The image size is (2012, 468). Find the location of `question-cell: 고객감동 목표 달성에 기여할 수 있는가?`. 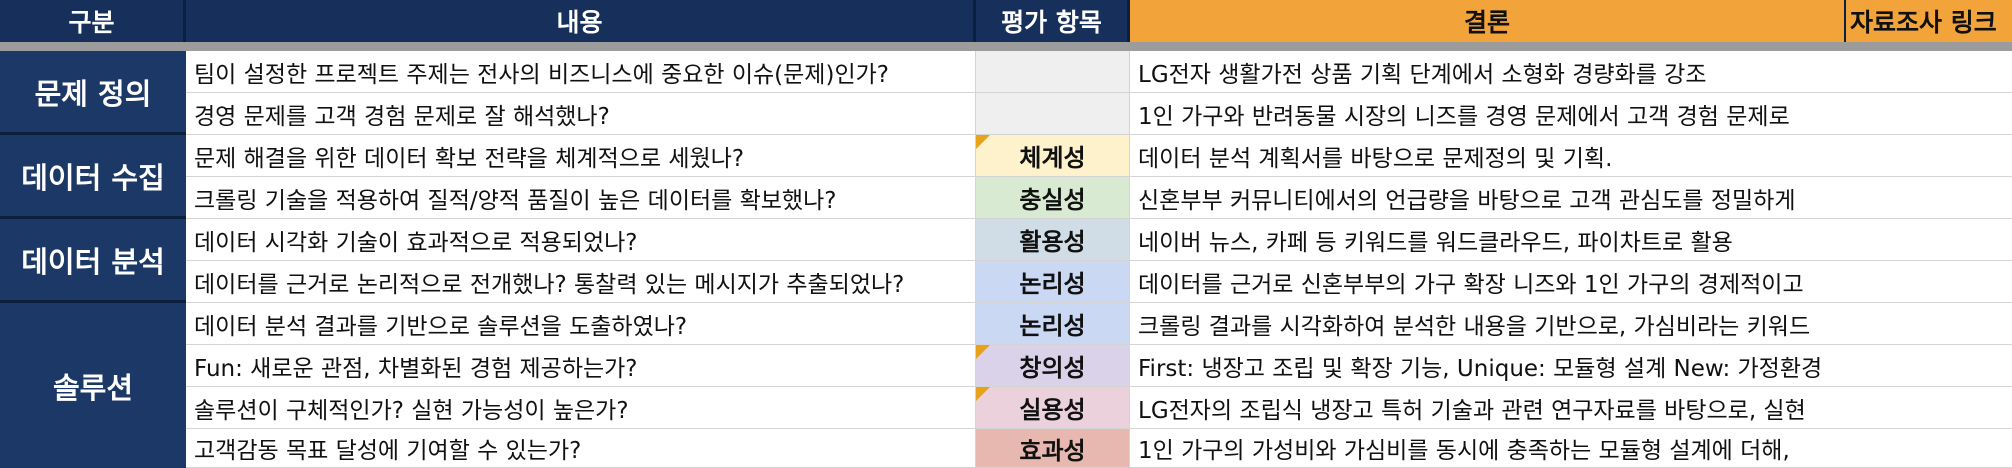

question-cell: 고객감동 목표 달성에 기여할 수 있는가? is located at coordinates (581, 448).